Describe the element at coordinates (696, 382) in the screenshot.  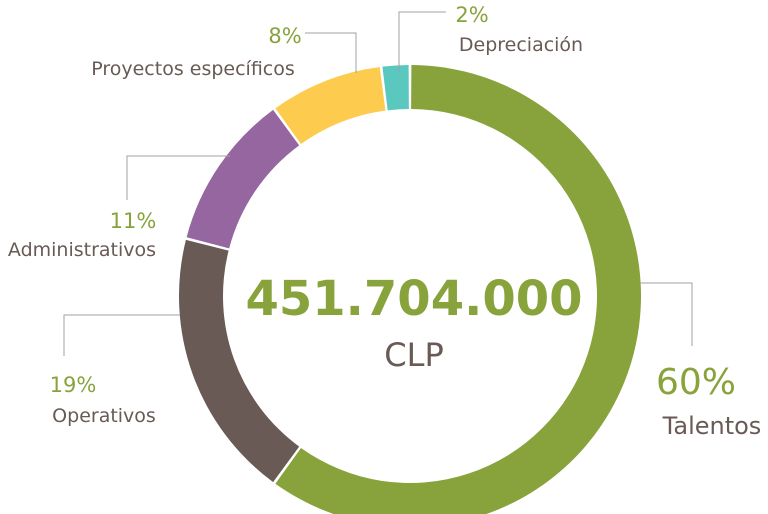
I see `slice-percent-talentos: 60%` at that location.